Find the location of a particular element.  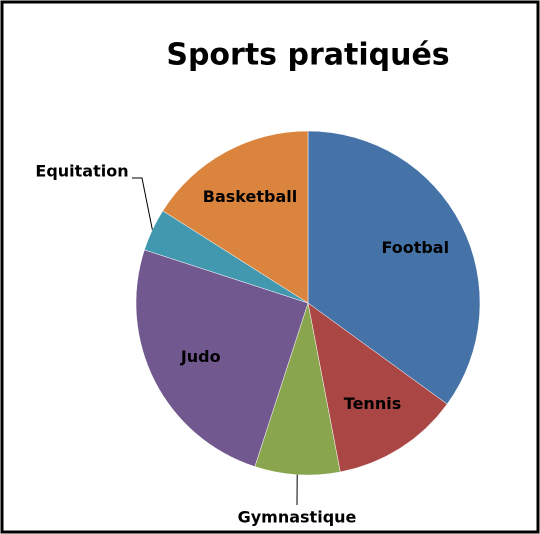

slice-label: Judo is located at coordinates (200, 356).